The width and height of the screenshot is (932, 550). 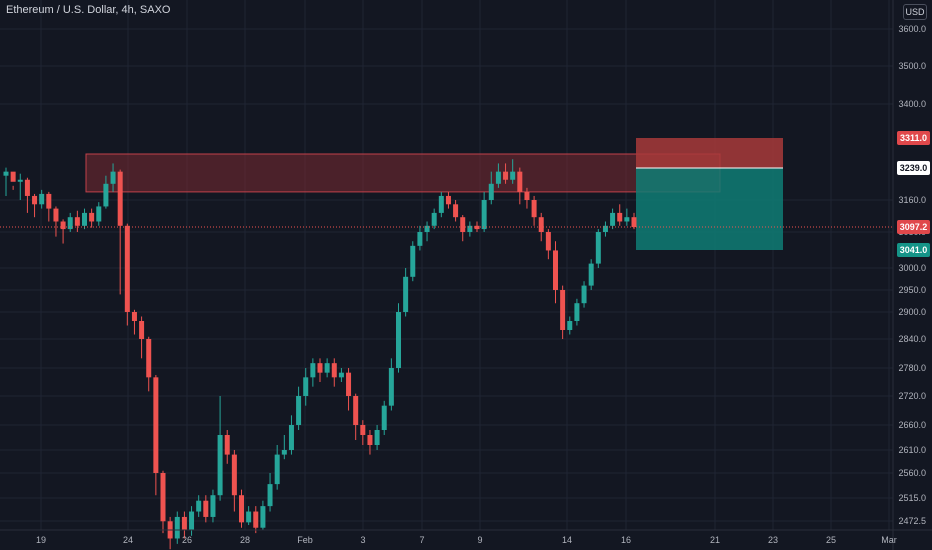 I want to click on time-tick-label: 28, so click(x=245, y=540).